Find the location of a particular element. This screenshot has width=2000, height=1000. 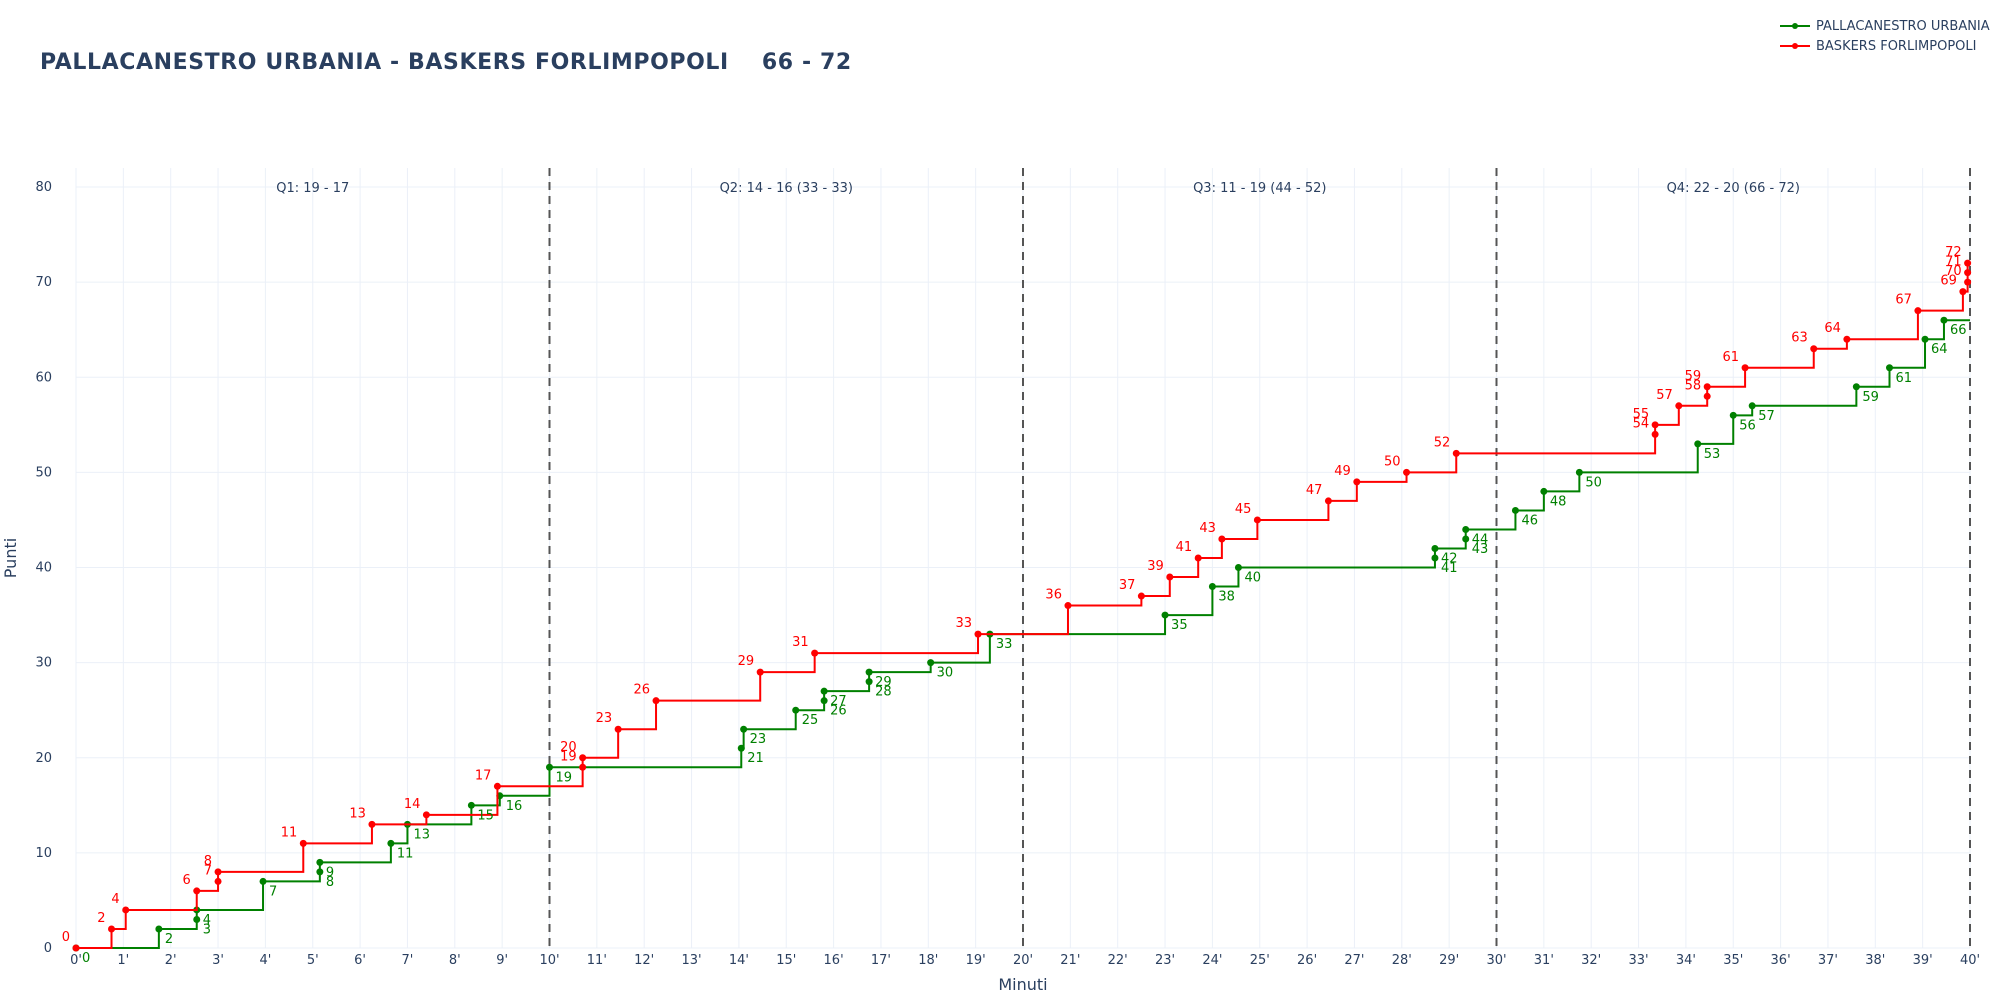

x-tick-label: 10' is located at coordinates (549, 960).